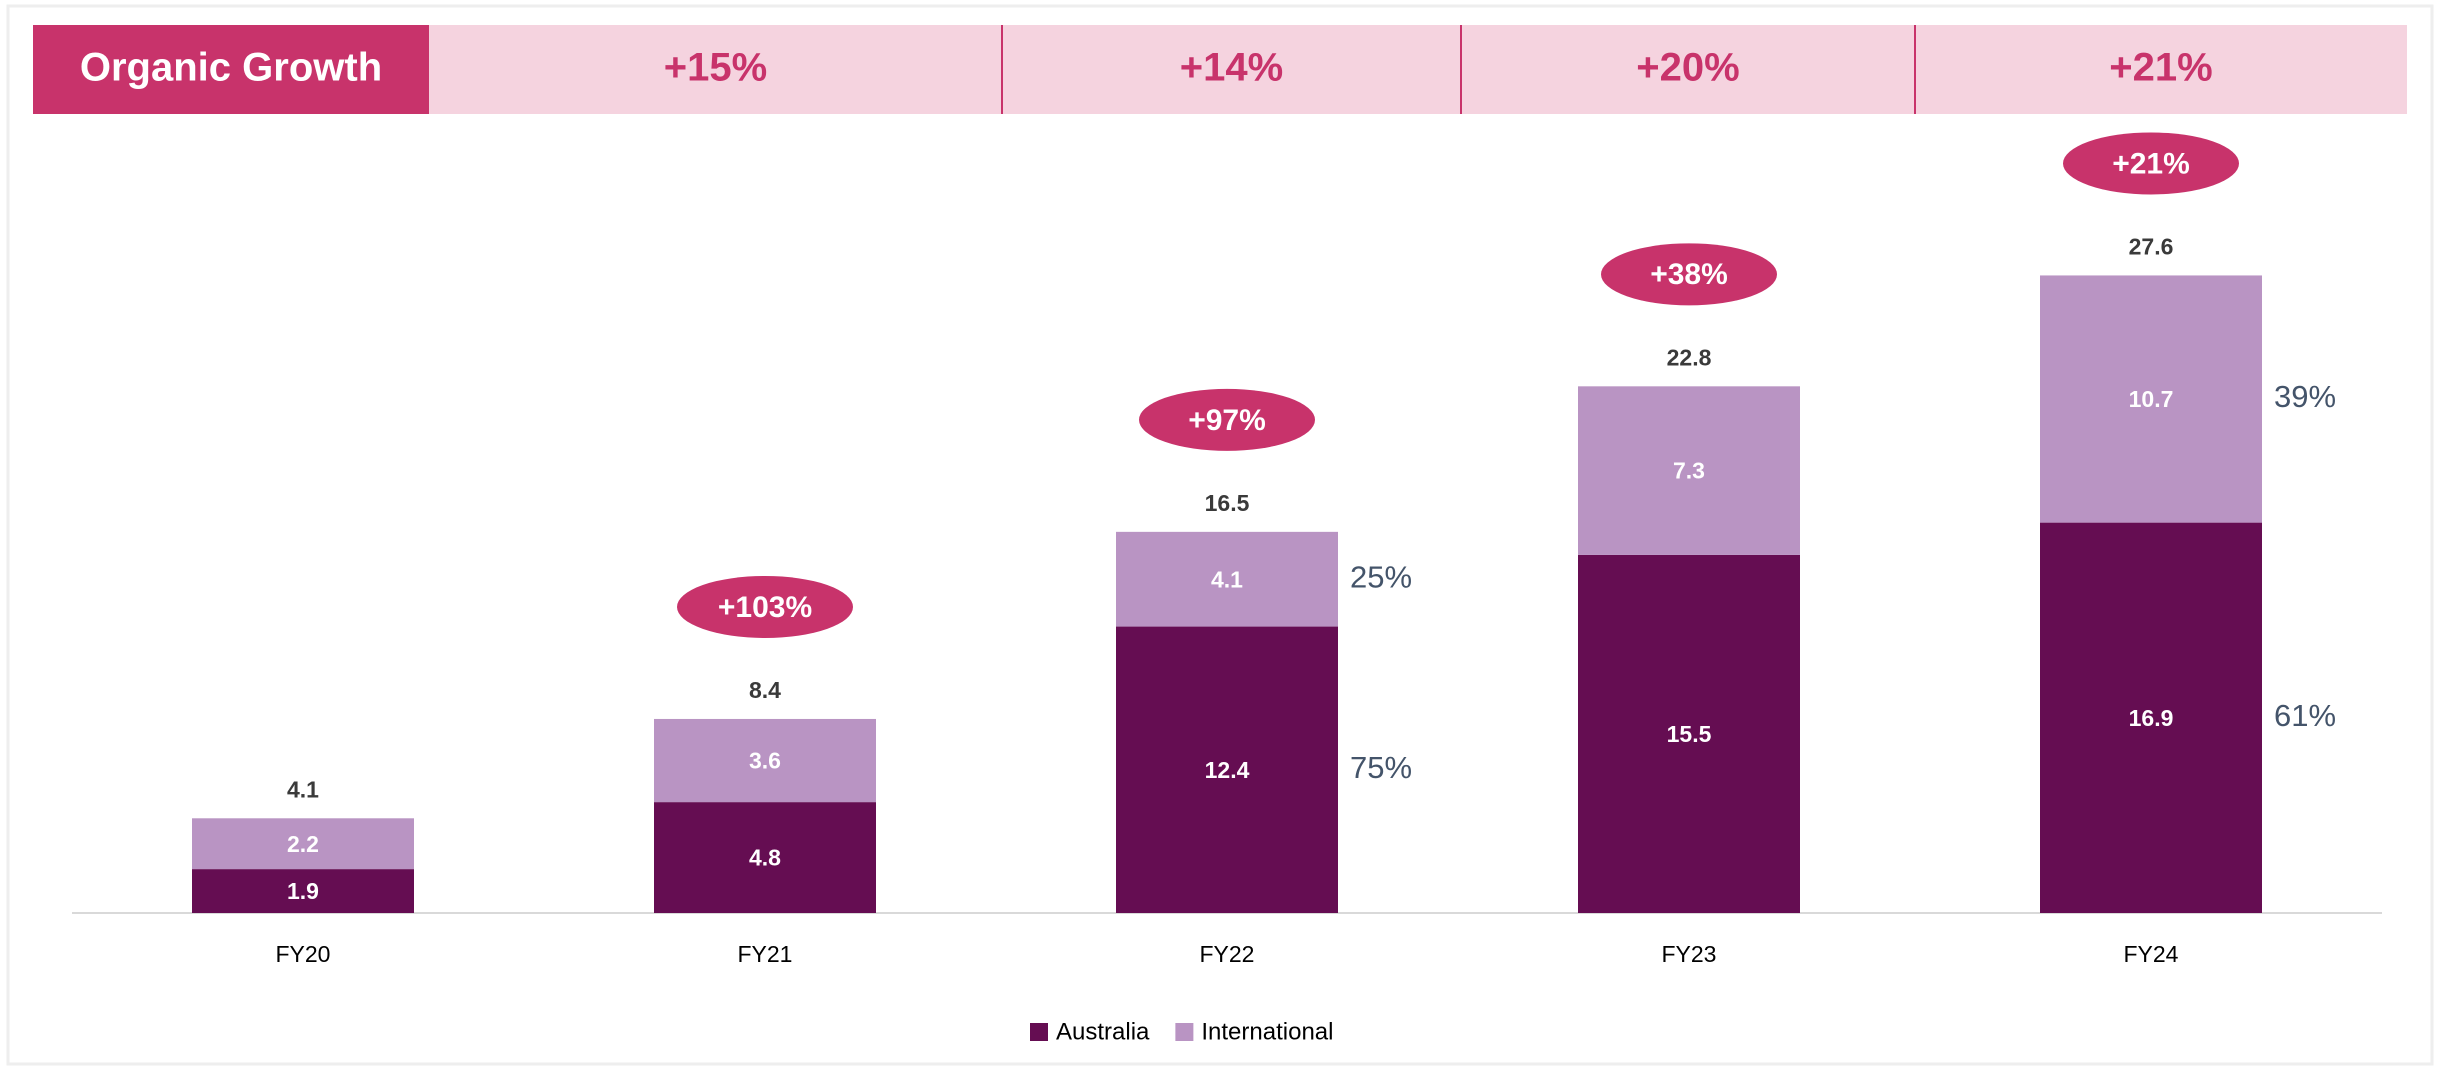  Describe the element at coordinates (2305, 396) in the screenshot. I see `share-label: 39%` at that location.